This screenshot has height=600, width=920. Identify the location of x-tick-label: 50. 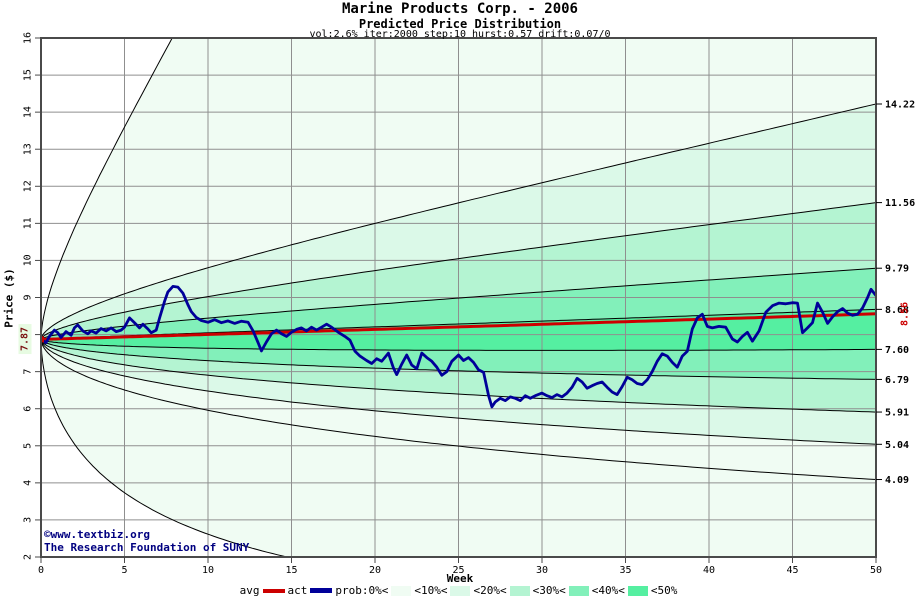
(876, 570).